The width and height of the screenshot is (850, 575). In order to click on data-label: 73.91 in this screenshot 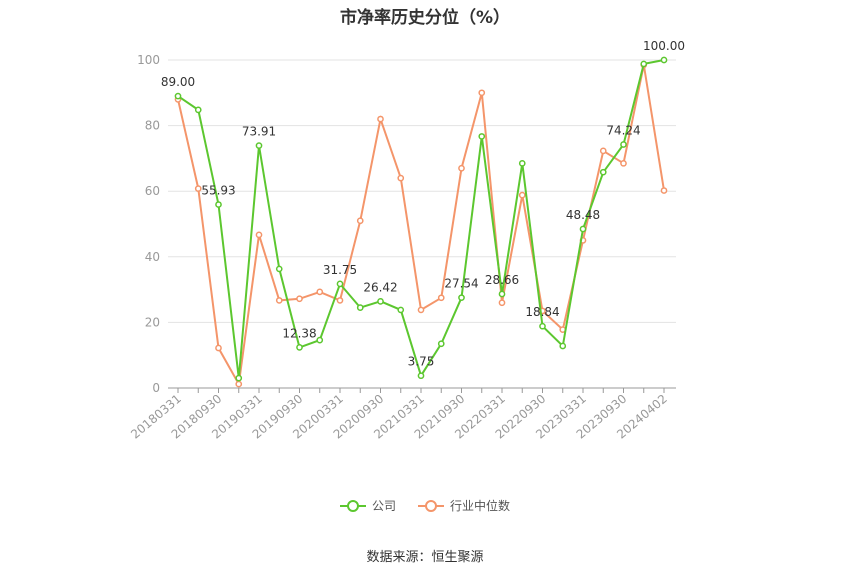, I will do `click(259, 132)`.